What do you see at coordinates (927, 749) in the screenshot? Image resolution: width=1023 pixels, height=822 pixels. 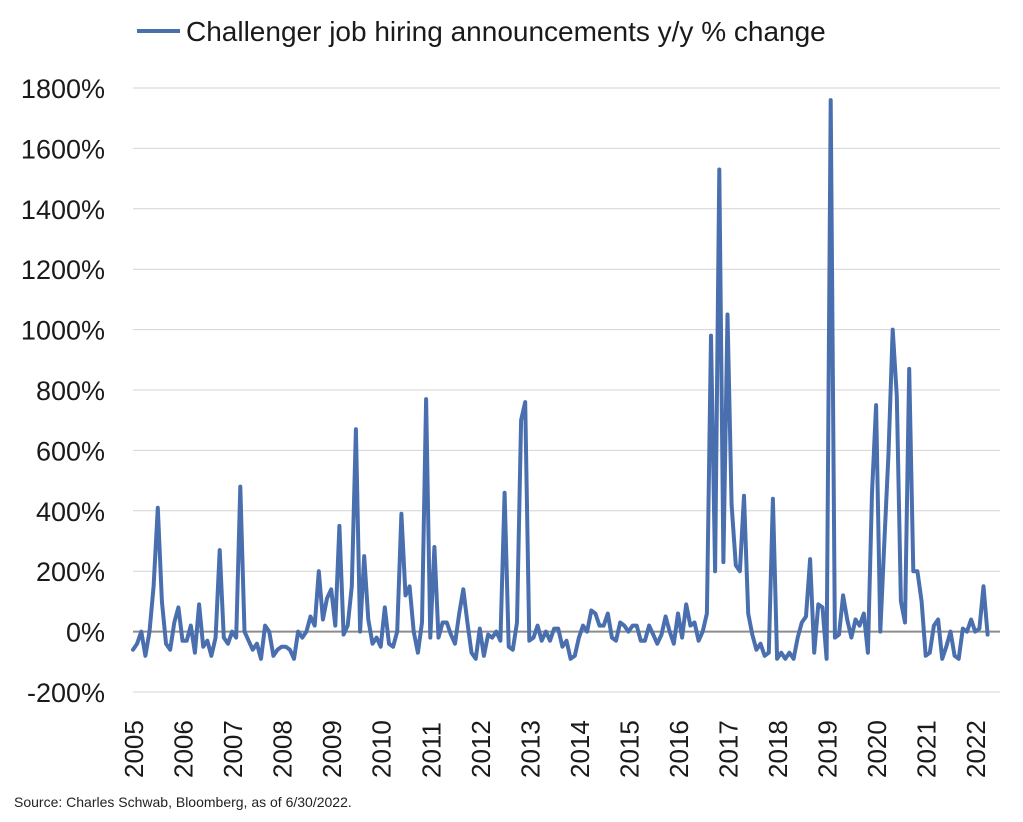 I see `x-tick-label: 2021` at bounding box center [927, 749].